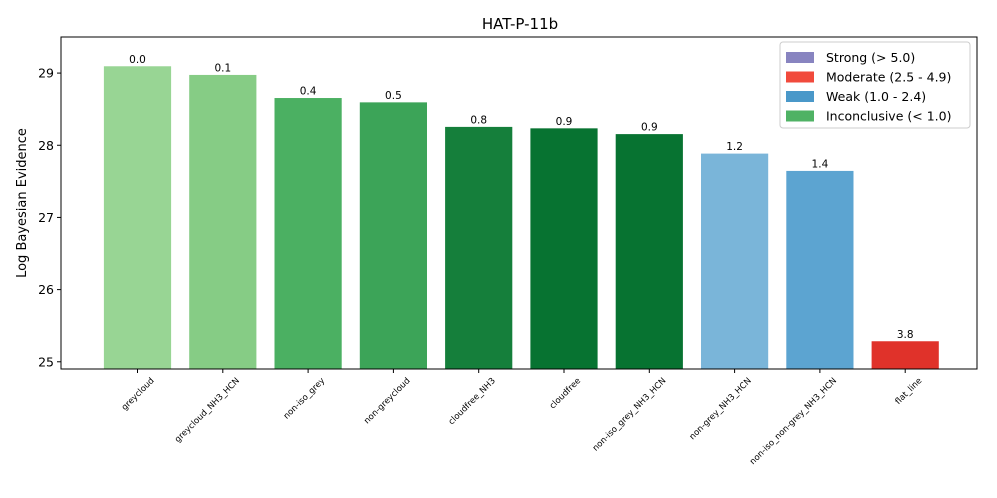 The width and height of the screenshot is (997, 498). I want to click on x-tick-label: cloudfree_NH3, so click(472, 401).